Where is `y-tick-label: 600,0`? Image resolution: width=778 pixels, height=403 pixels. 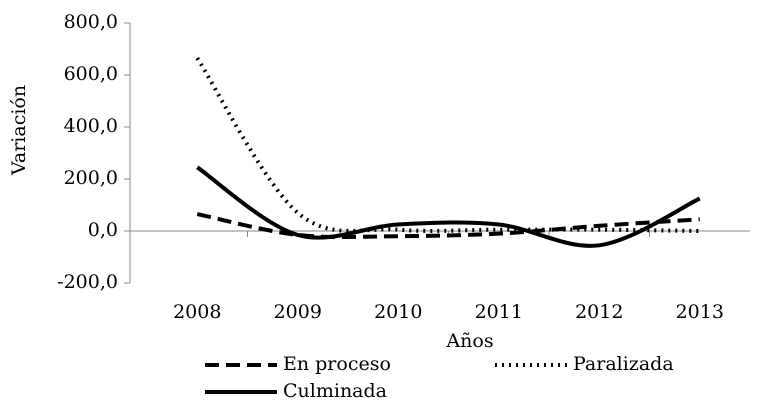 y-tick-label: 600,0 is located at coordinates (91, 74).